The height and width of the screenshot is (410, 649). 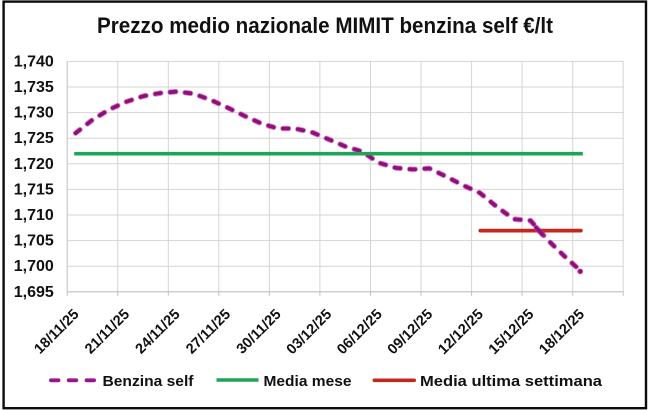 I want to click on svg-text: 1,720, so click(x=34, y=164).